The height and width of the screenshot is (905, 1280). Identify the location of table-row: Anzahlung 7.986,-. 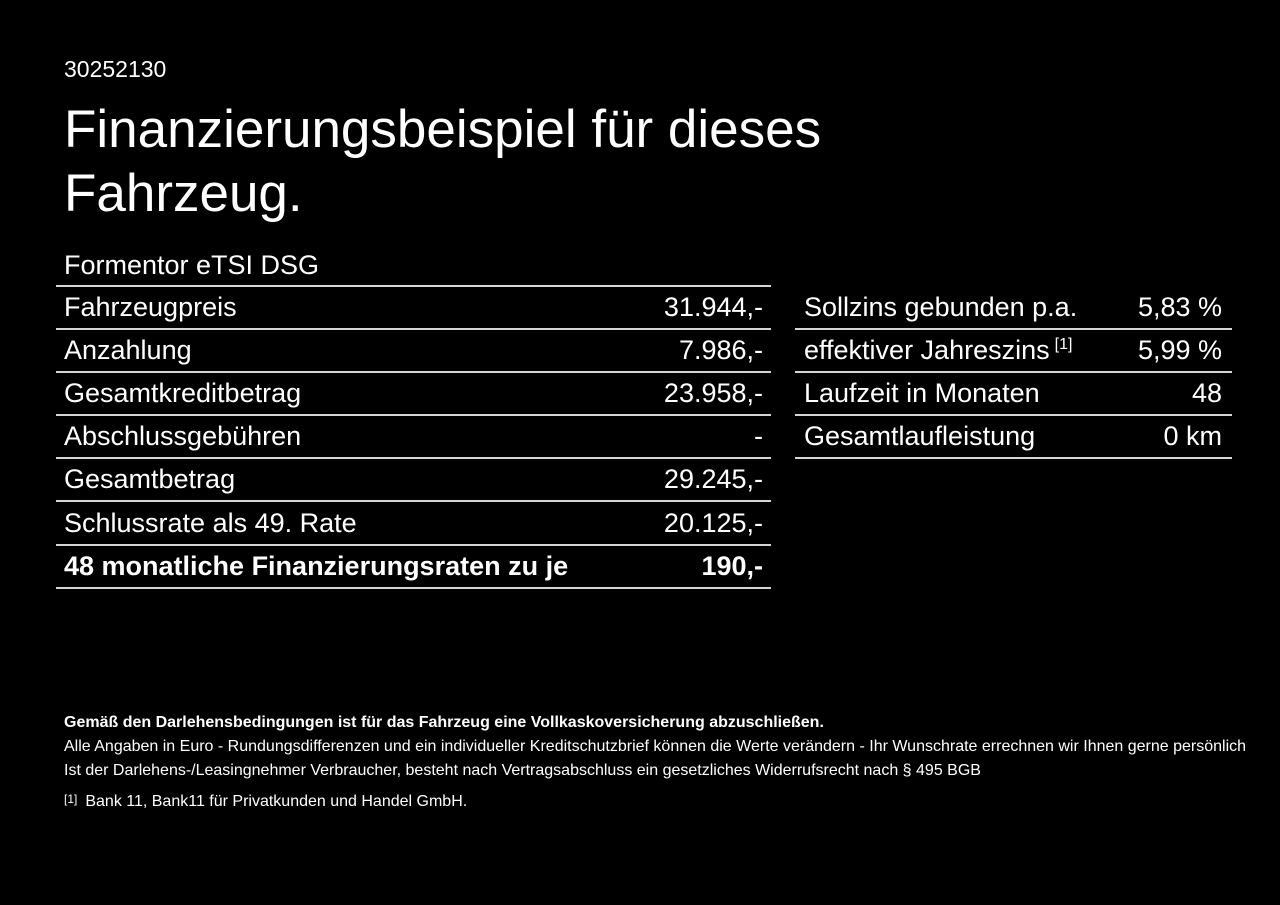
(413, 352).